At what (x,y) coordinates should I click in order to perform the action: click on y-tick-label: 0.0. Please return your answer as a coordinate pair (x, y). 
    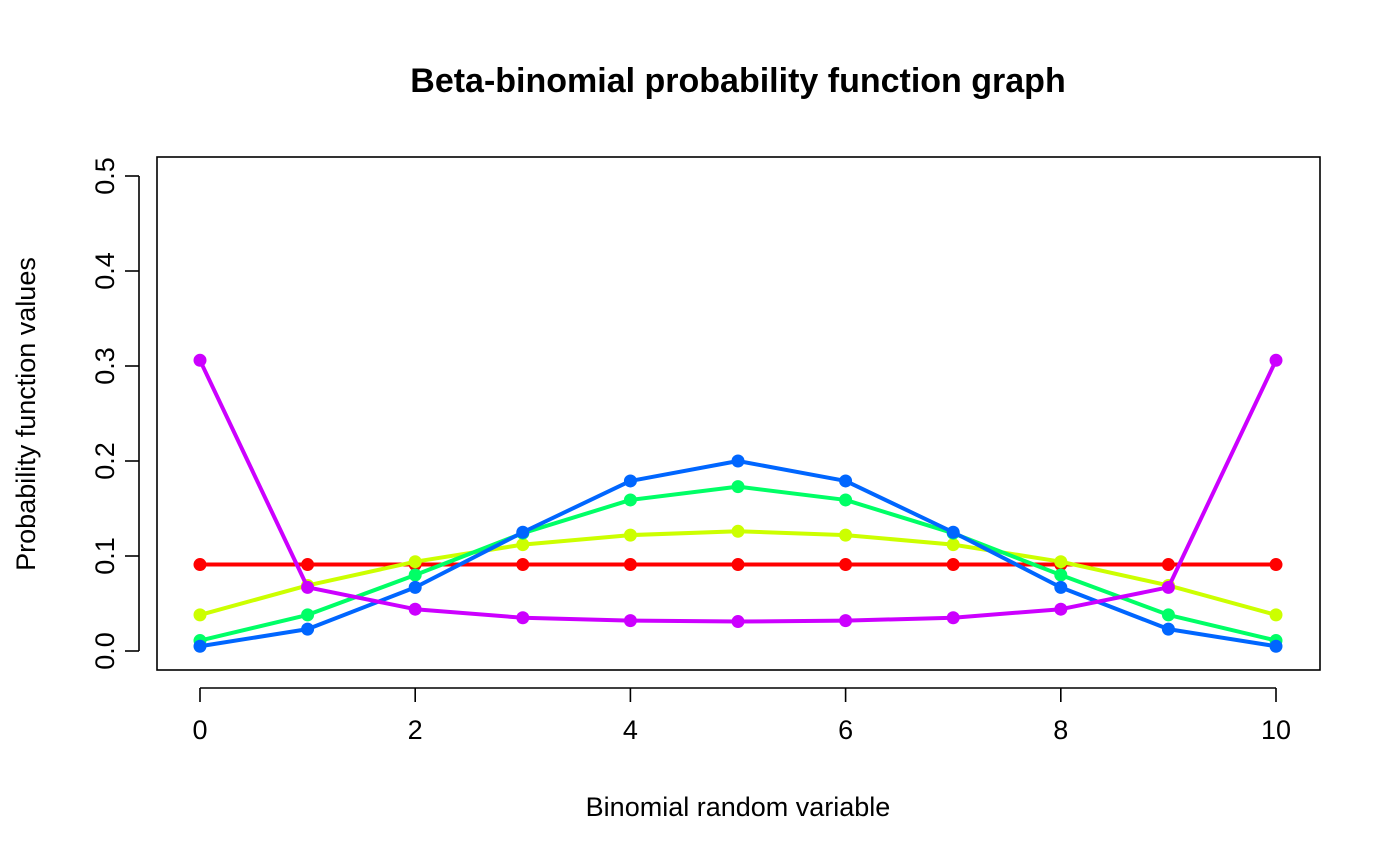
    Looking at the image, I should click on (105, 651).